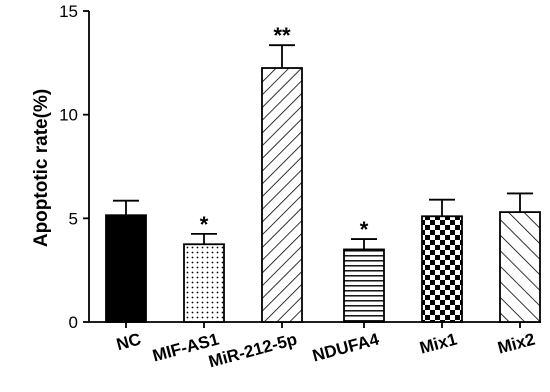  Describe the element at coordinates (126, 268) in the screenshot. I see `bar-NC` at that location.